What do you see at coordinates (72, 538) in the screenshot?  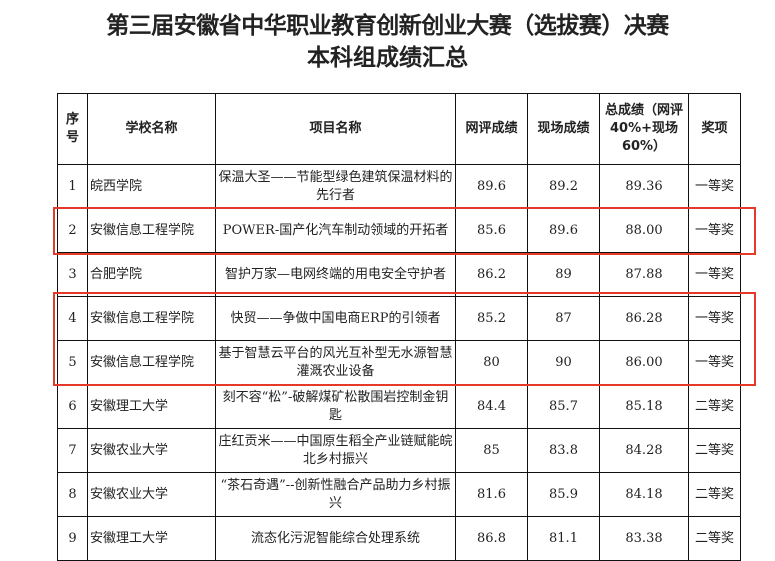 I see `index-cell: 9` at bounding box center [72, 538].